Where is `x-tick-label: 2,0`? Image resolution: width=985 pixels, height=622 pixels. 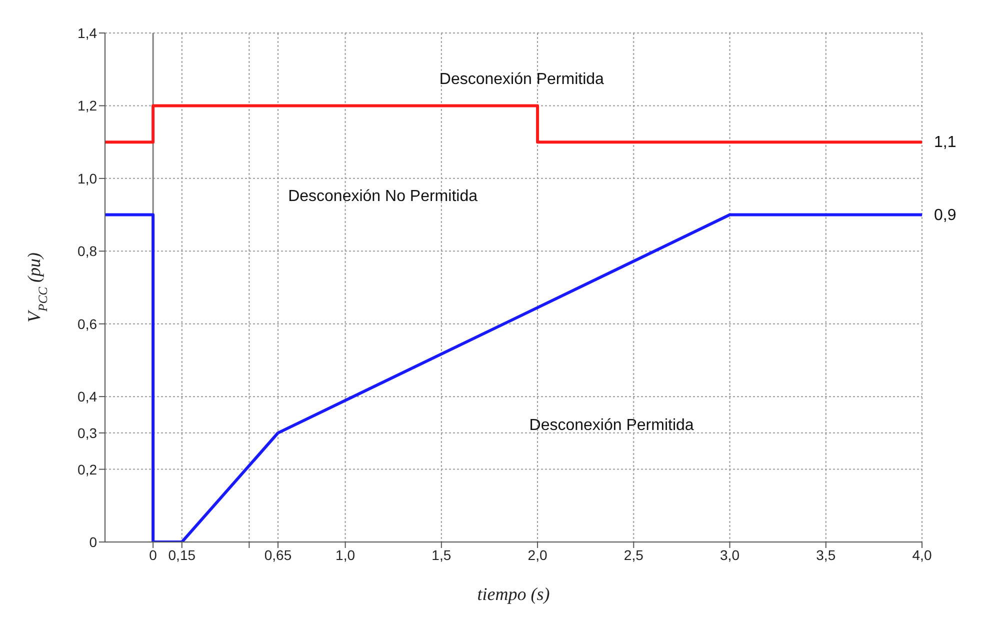
x-tick-label: 2,0 is located at coordinates (538, 554).